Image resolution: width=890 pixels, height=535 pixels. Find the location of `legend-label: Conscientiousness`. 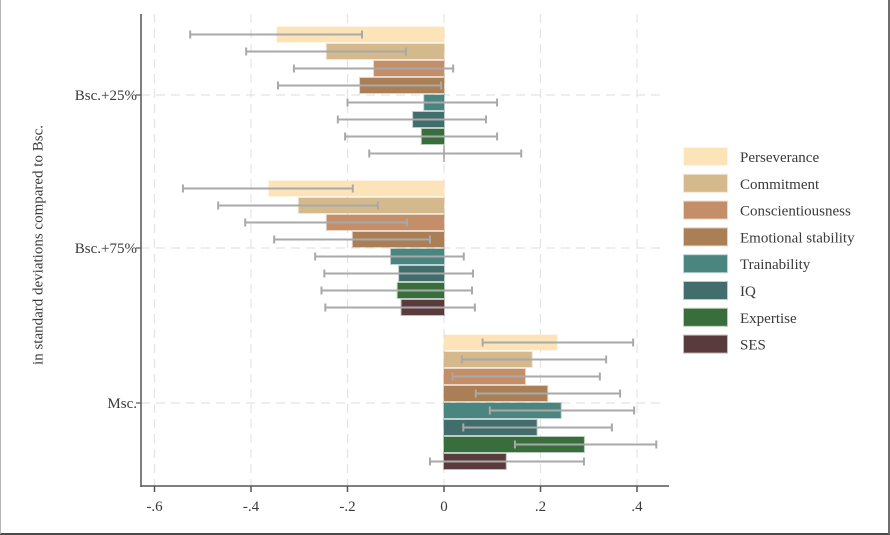

legend-label: Conscientiousness is located at coordinates (795, 212).